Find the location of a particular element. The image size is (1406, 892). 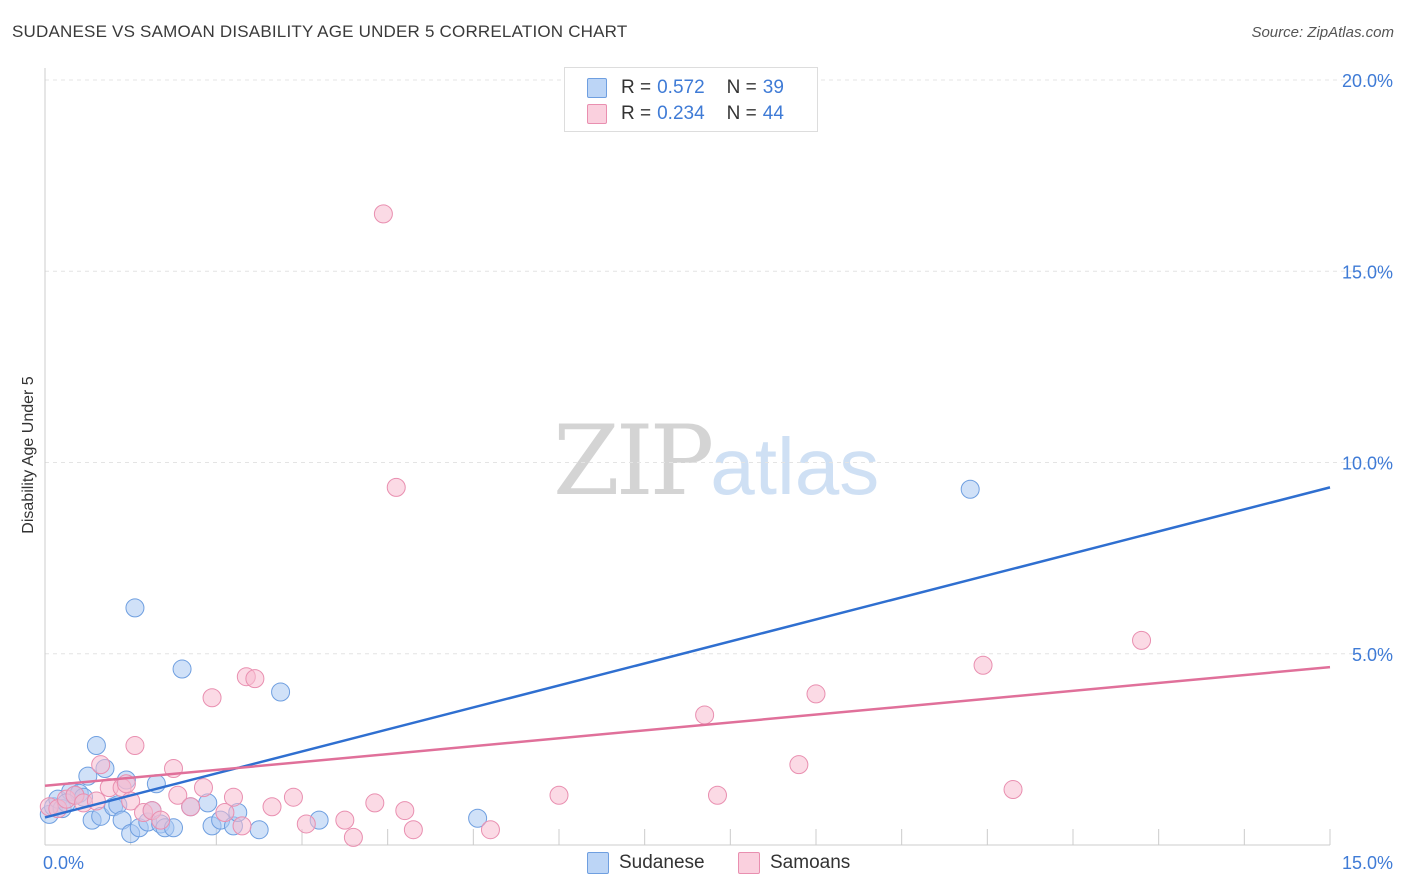

samoans-legend-label: Samoans is located at coordinates (810, 862).